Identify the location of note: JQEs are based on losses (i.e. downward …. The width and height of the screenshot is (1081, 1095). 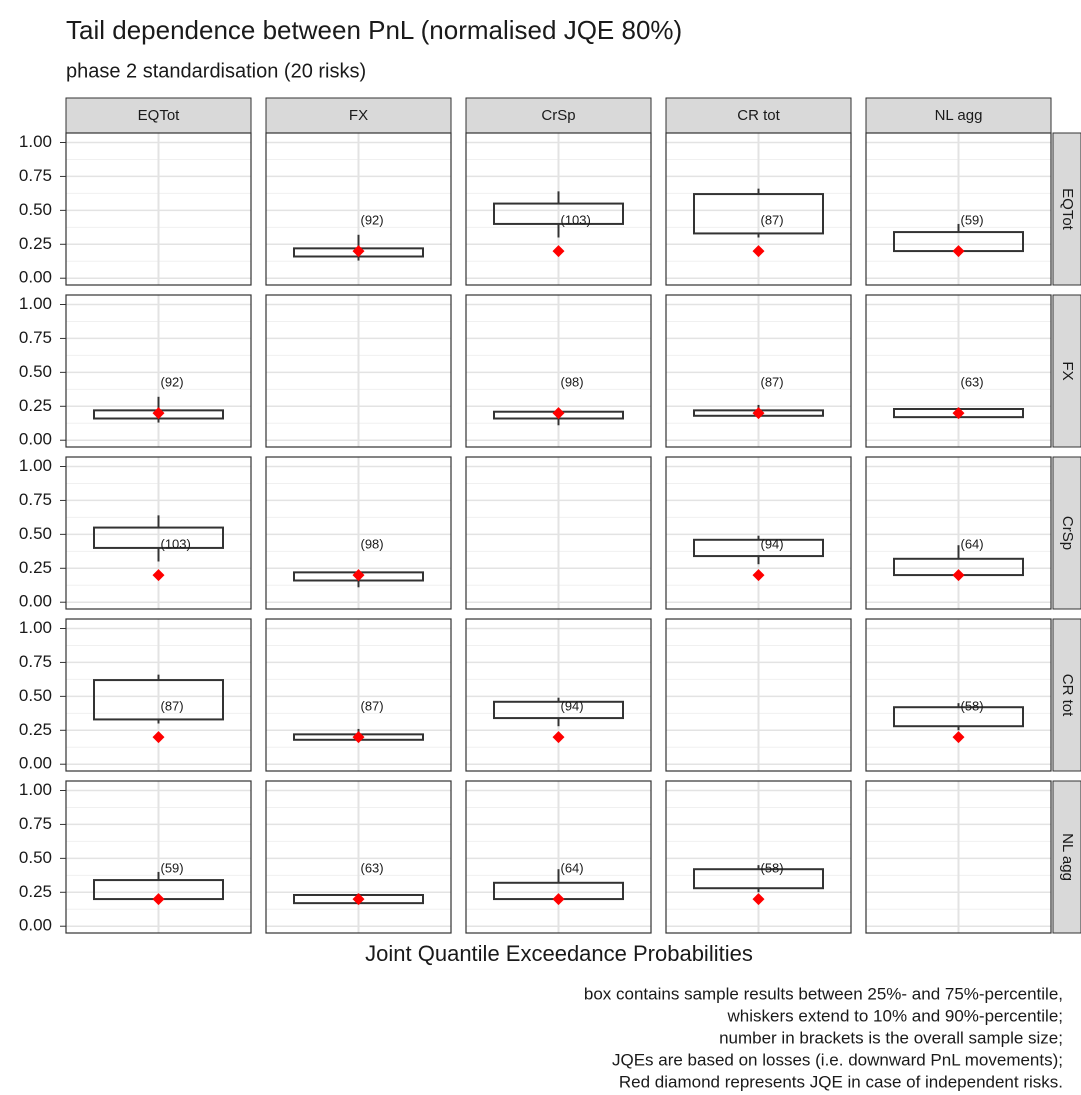
(837, 1059).